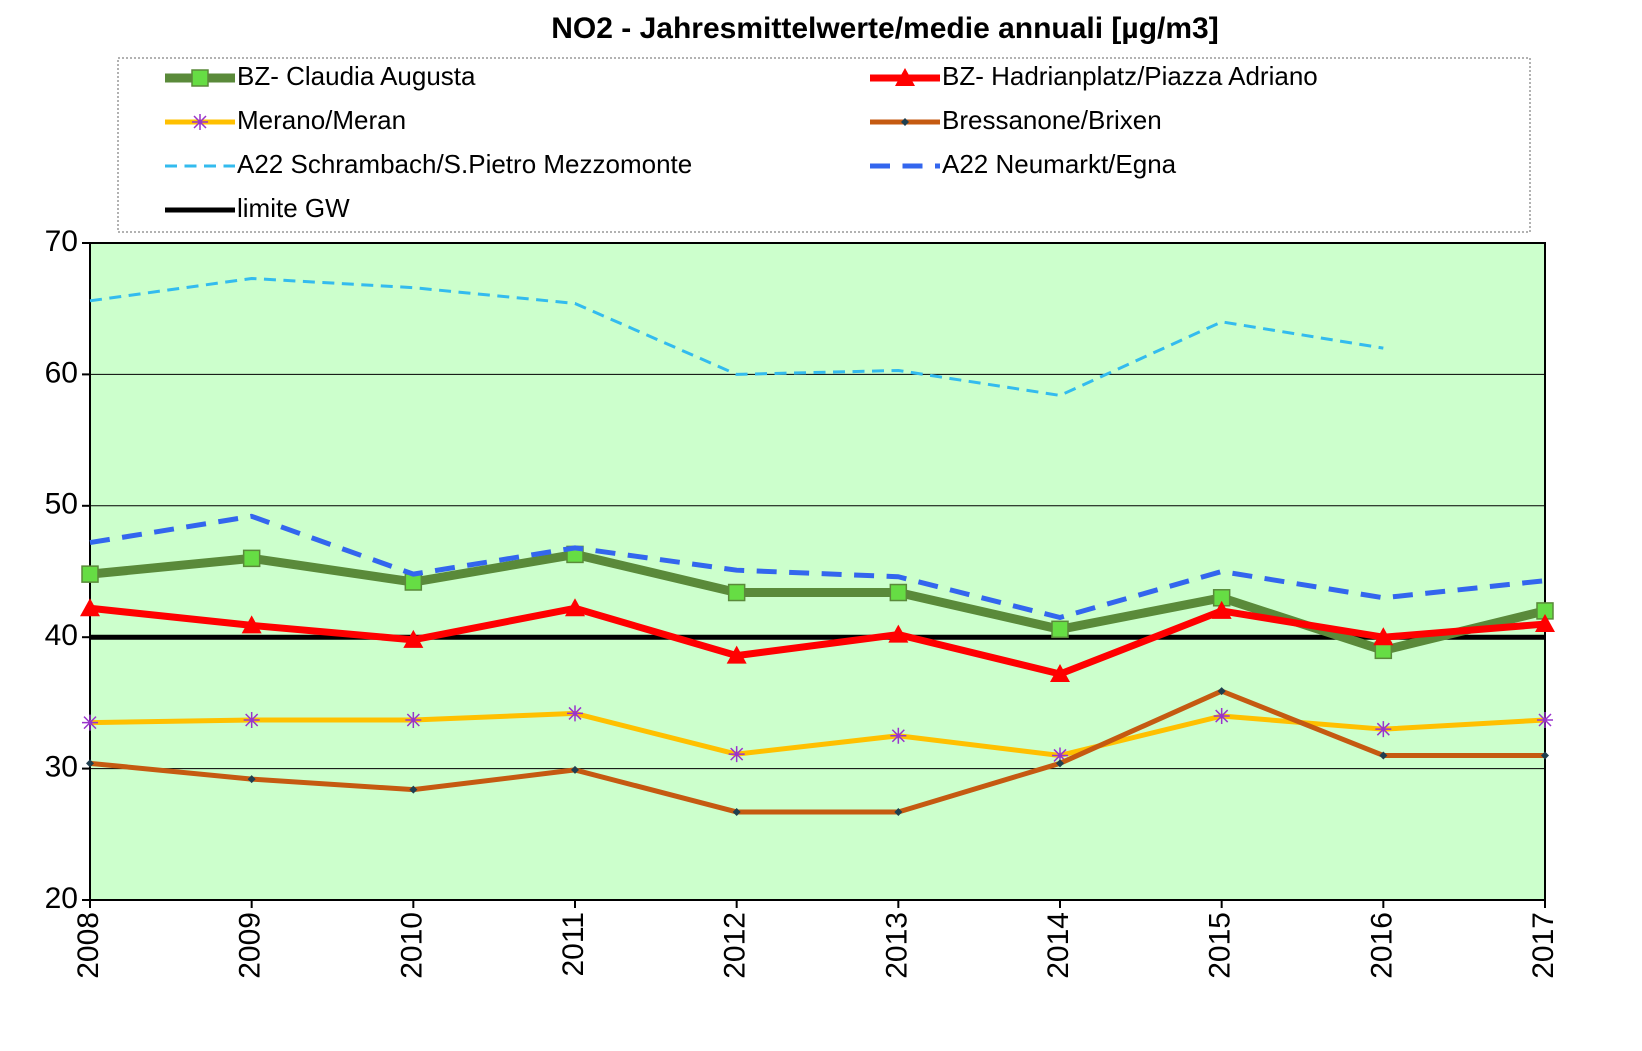 The height and width of the screenshot is (1051, 1642). Describe the element at coordinates (824, 145) in the screenshot. I see `legend-box` at that location.